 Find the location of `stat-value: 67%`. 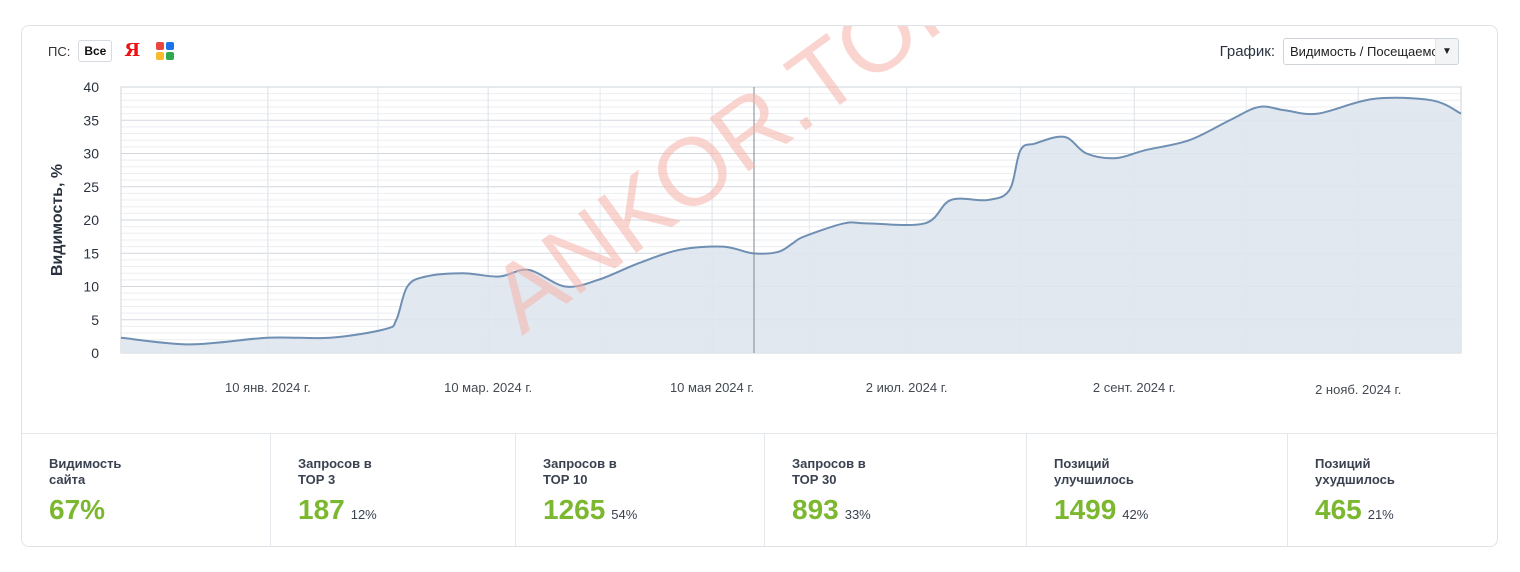

stat-value: 67% is located at coordinates (77, 509).